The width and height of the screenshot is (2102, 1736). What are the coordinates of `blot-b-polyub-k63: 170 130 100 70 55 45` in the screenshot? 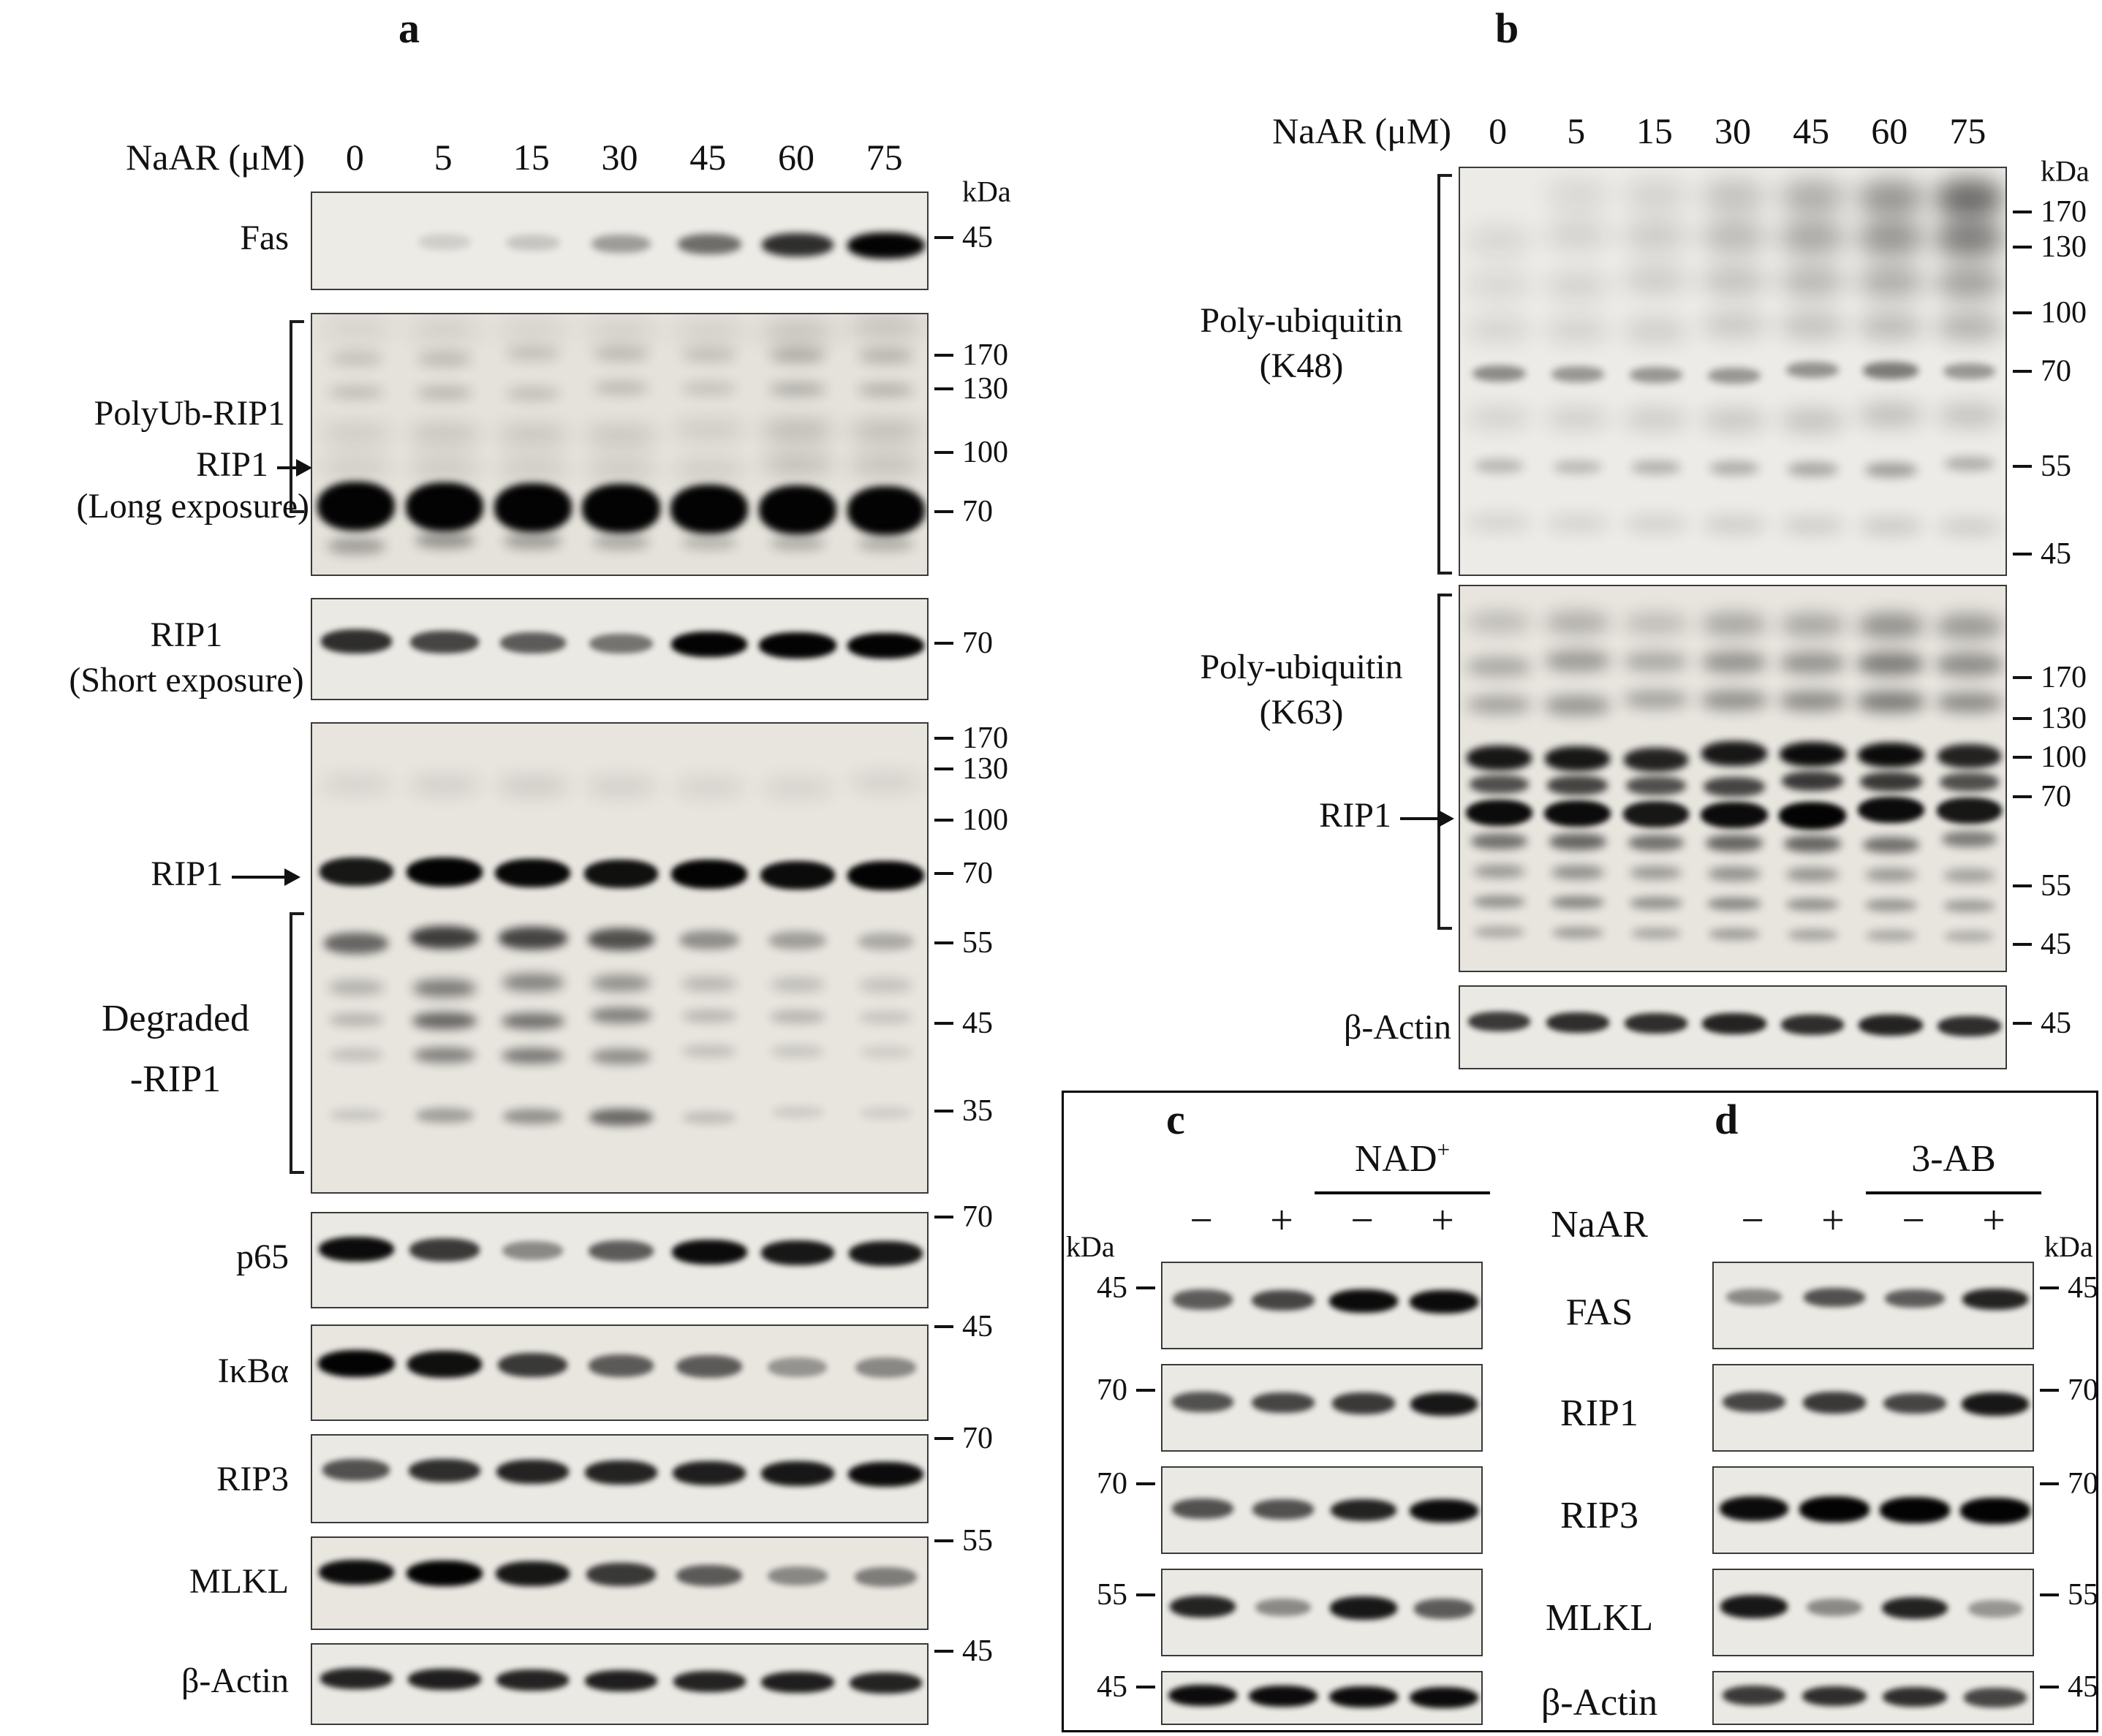 It's located at (1773, 778).